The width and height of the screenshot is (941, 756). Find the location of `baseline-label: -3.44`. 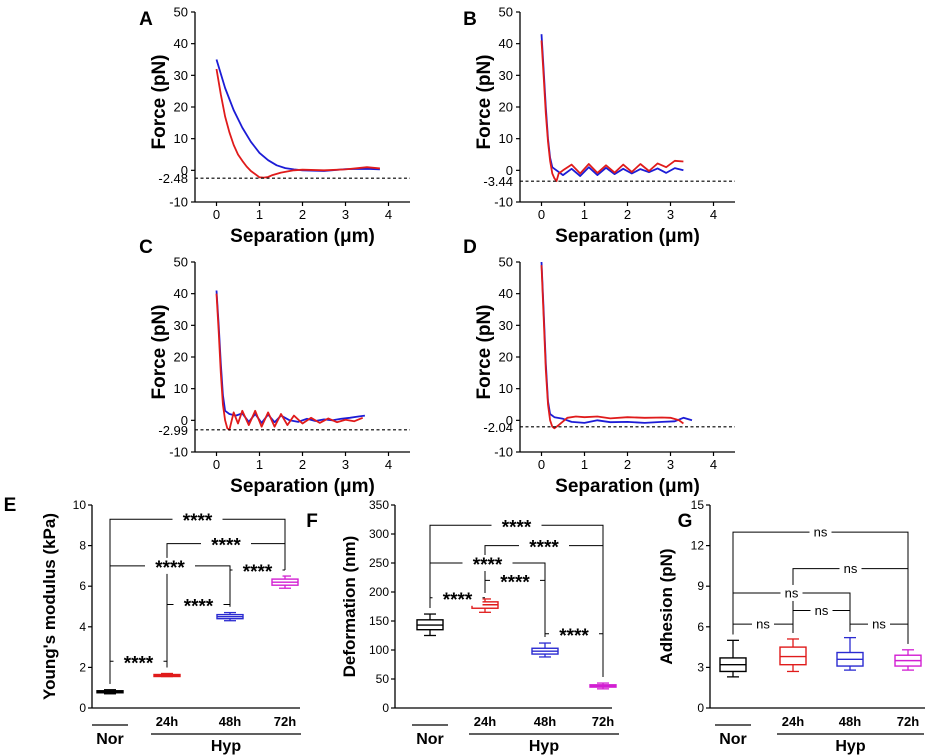

baseline-label: -3.44 is located at coordinates (498, 181).